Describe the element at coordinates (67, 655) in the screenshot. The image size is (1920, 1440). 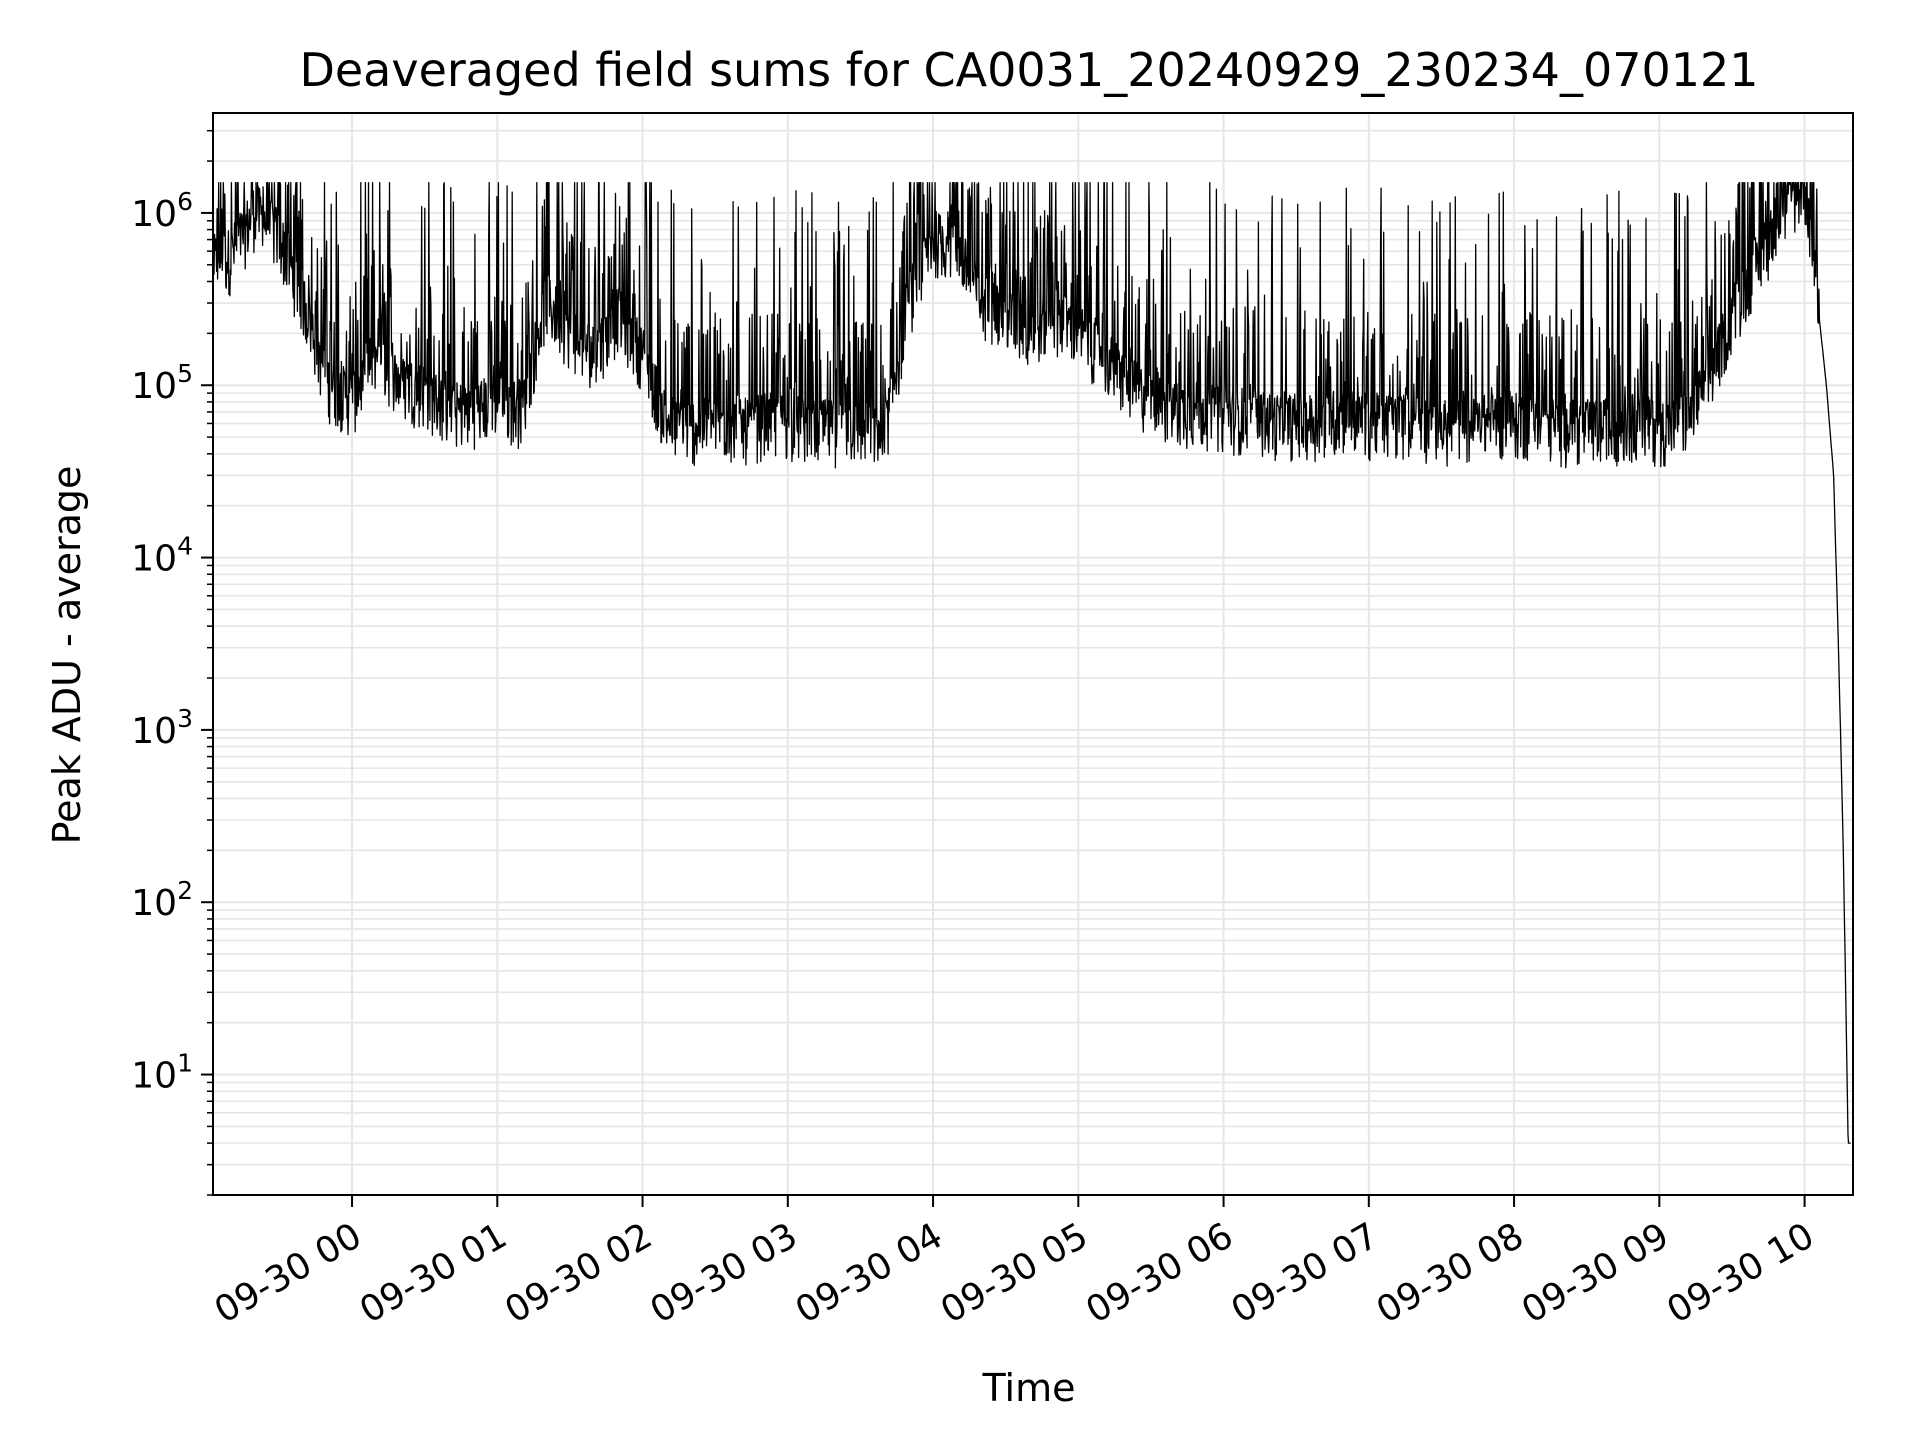
I see `y-axis-label: Peak ADU - average` at that location.